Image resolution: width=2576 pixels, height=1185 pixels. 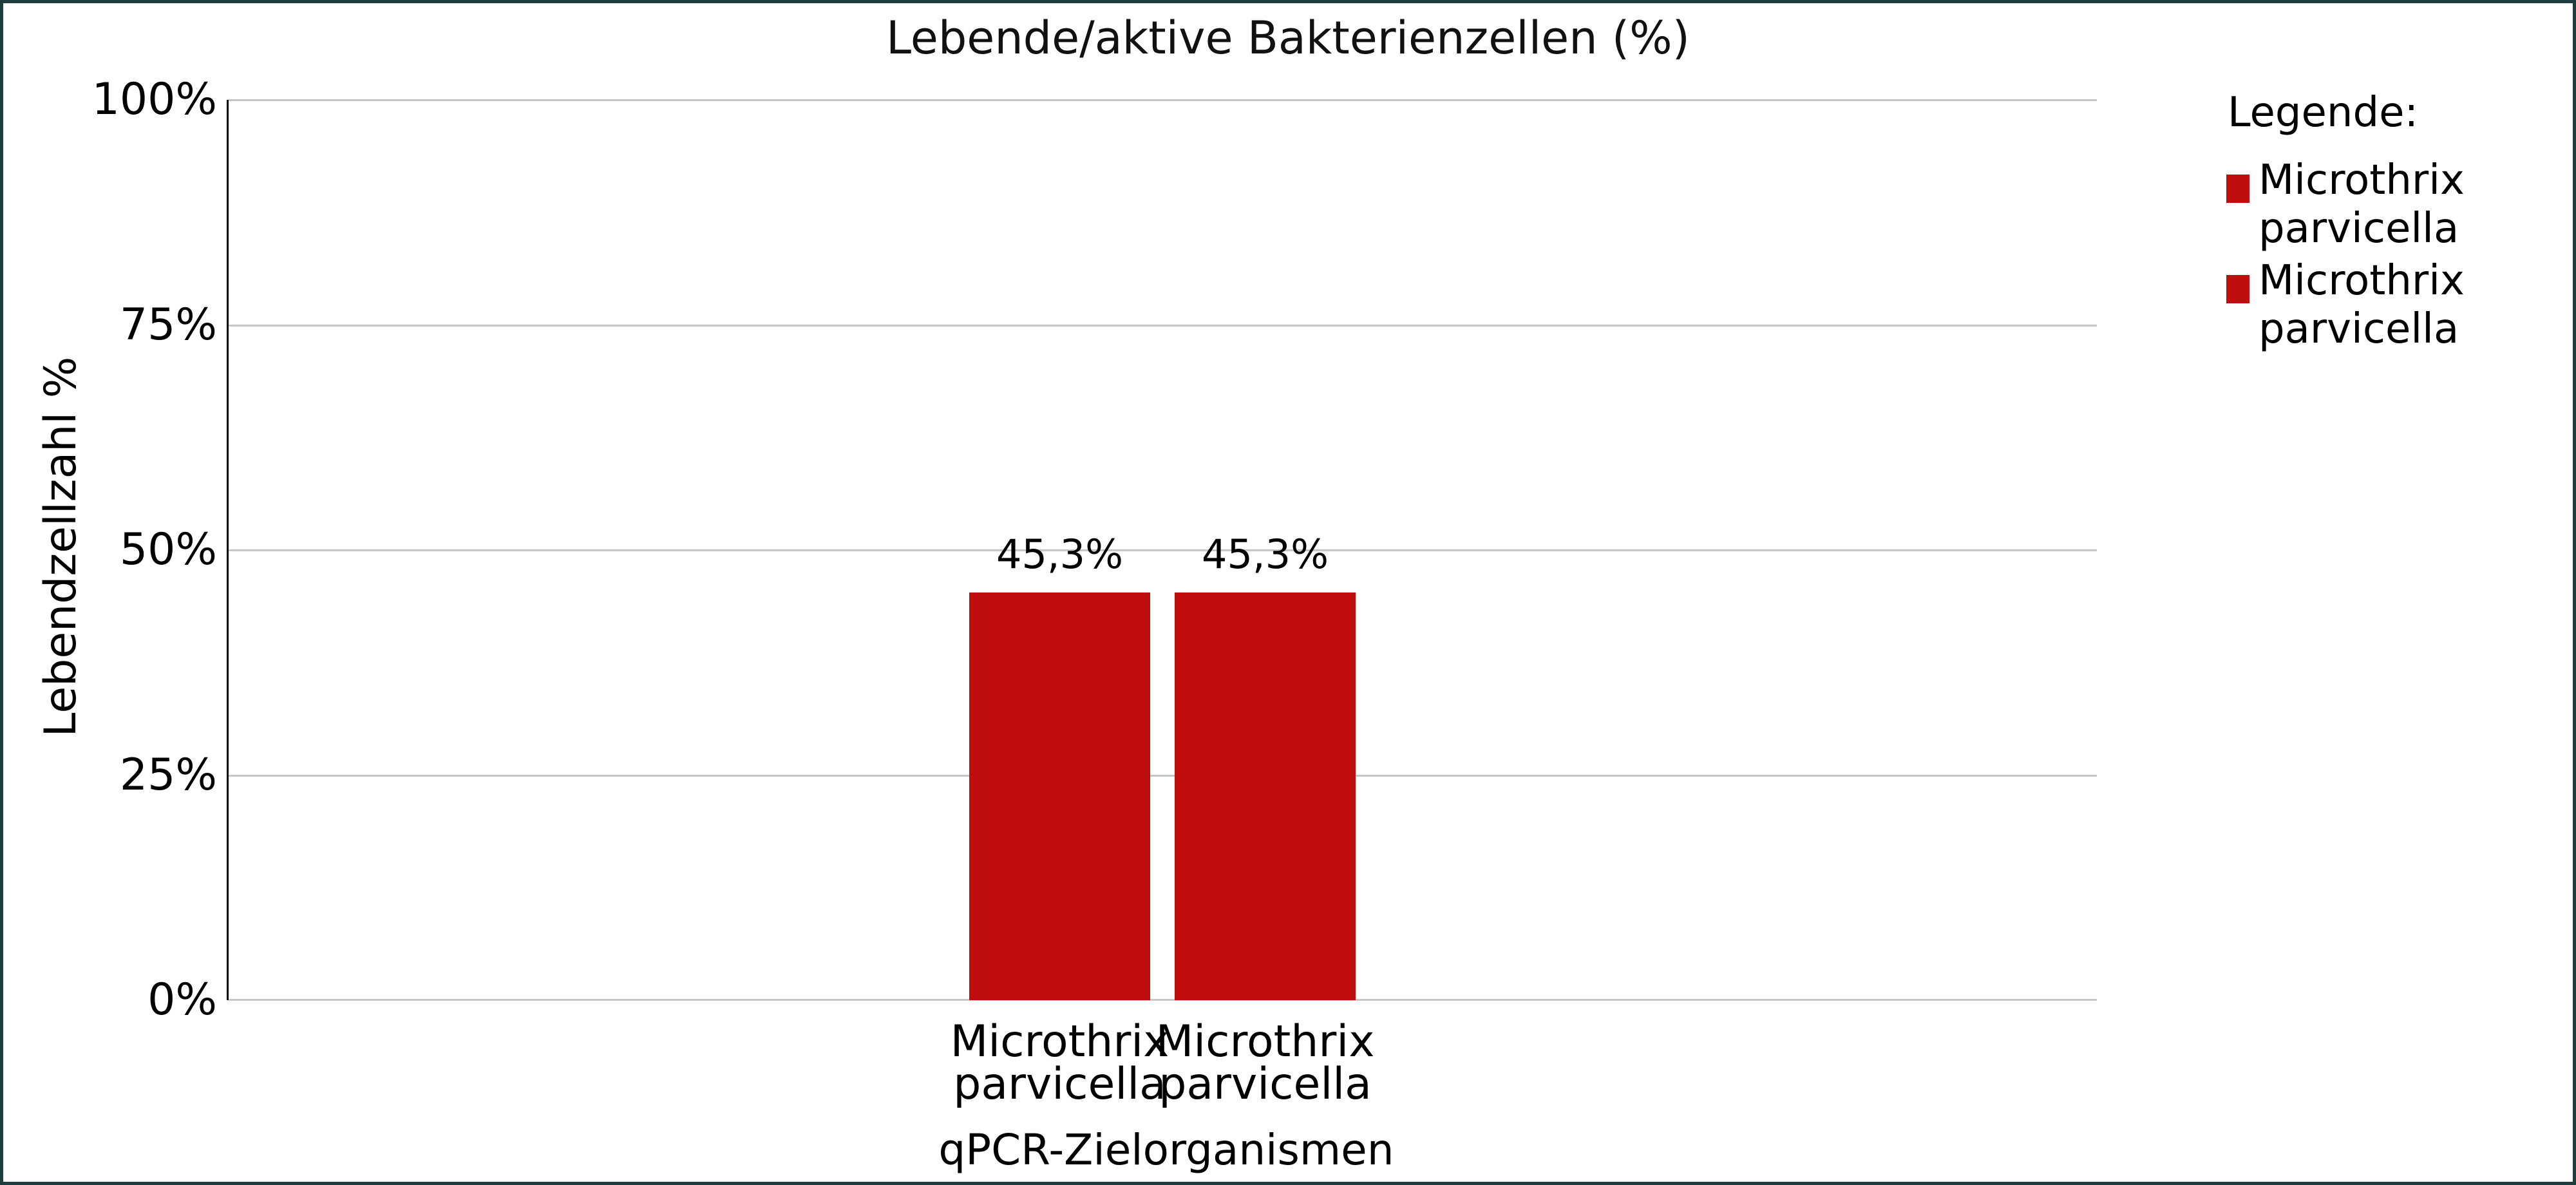 I want to click on y-axis-line, so click(x=228, y=550).